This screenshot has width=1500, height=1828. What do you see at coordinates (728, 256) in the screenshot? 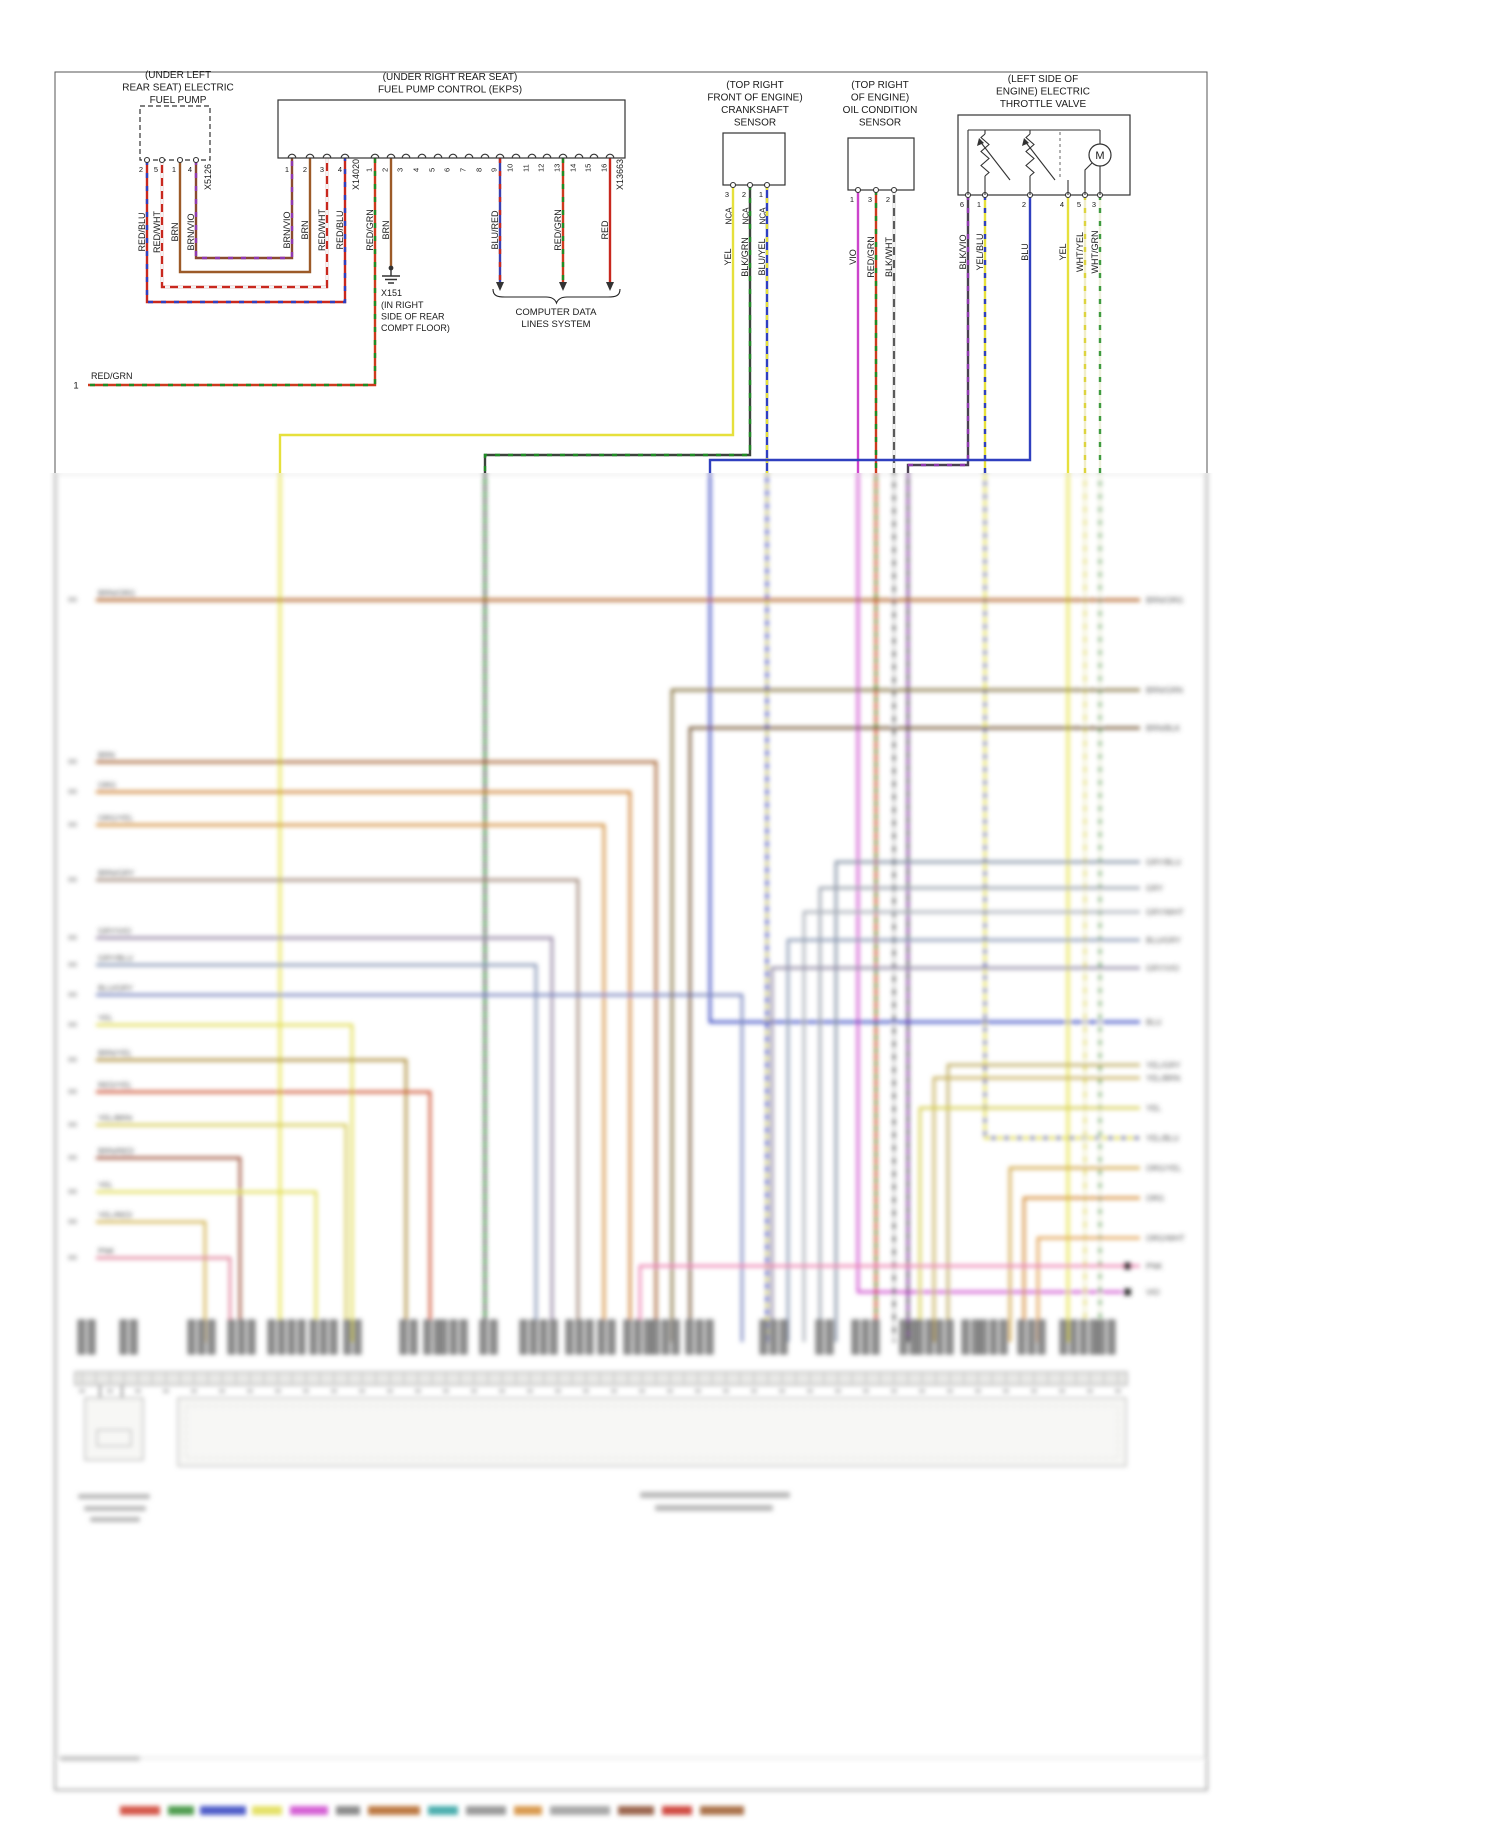
I see `wire-color-label: YEL` at bounding box center [728, 256].